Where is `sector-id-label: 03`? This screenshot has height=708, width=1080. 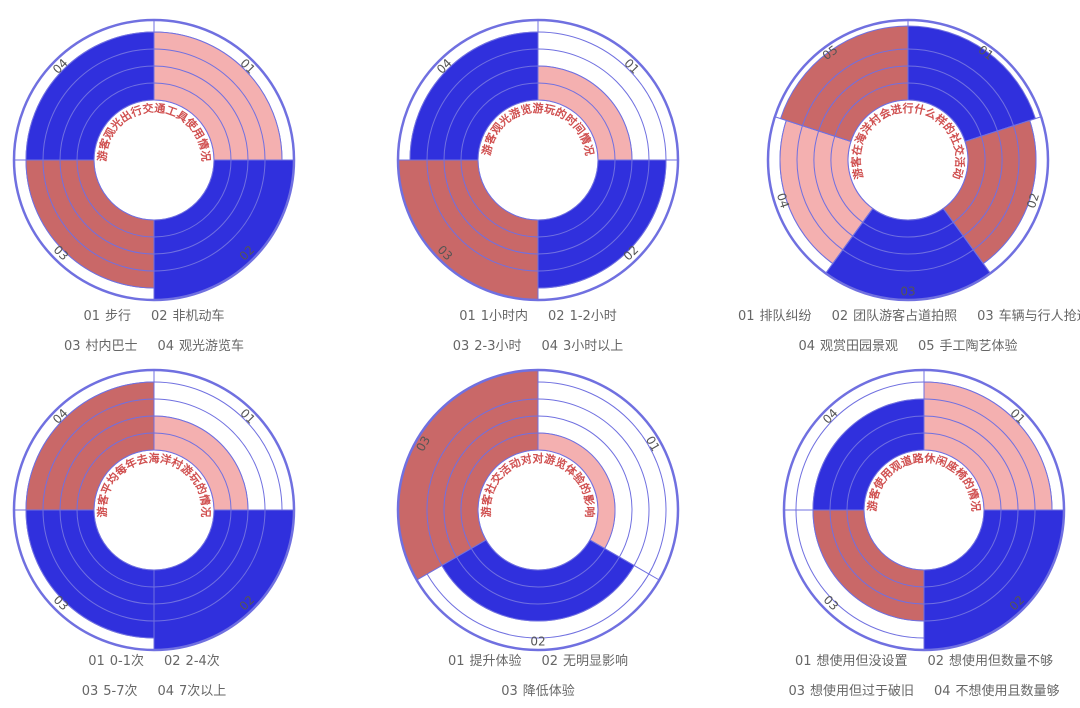 sector-id-label: 03 is located at coordinates (831, 603).